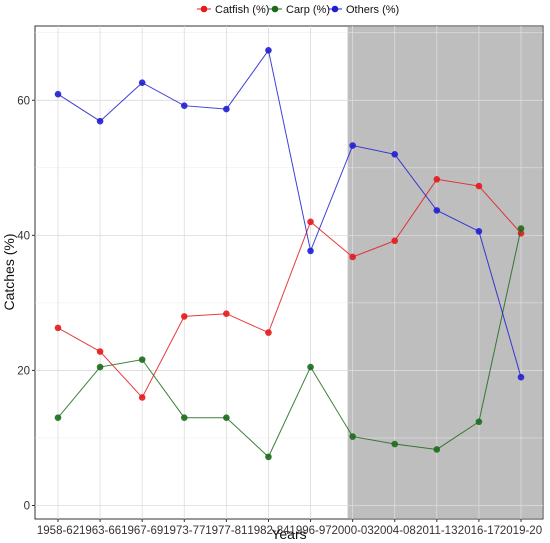 This screenshot has height=543, width=550. Describe the element at coordinates (100, 531) in the screenshot. I see `x-tick-label: 1963-66` at that location.